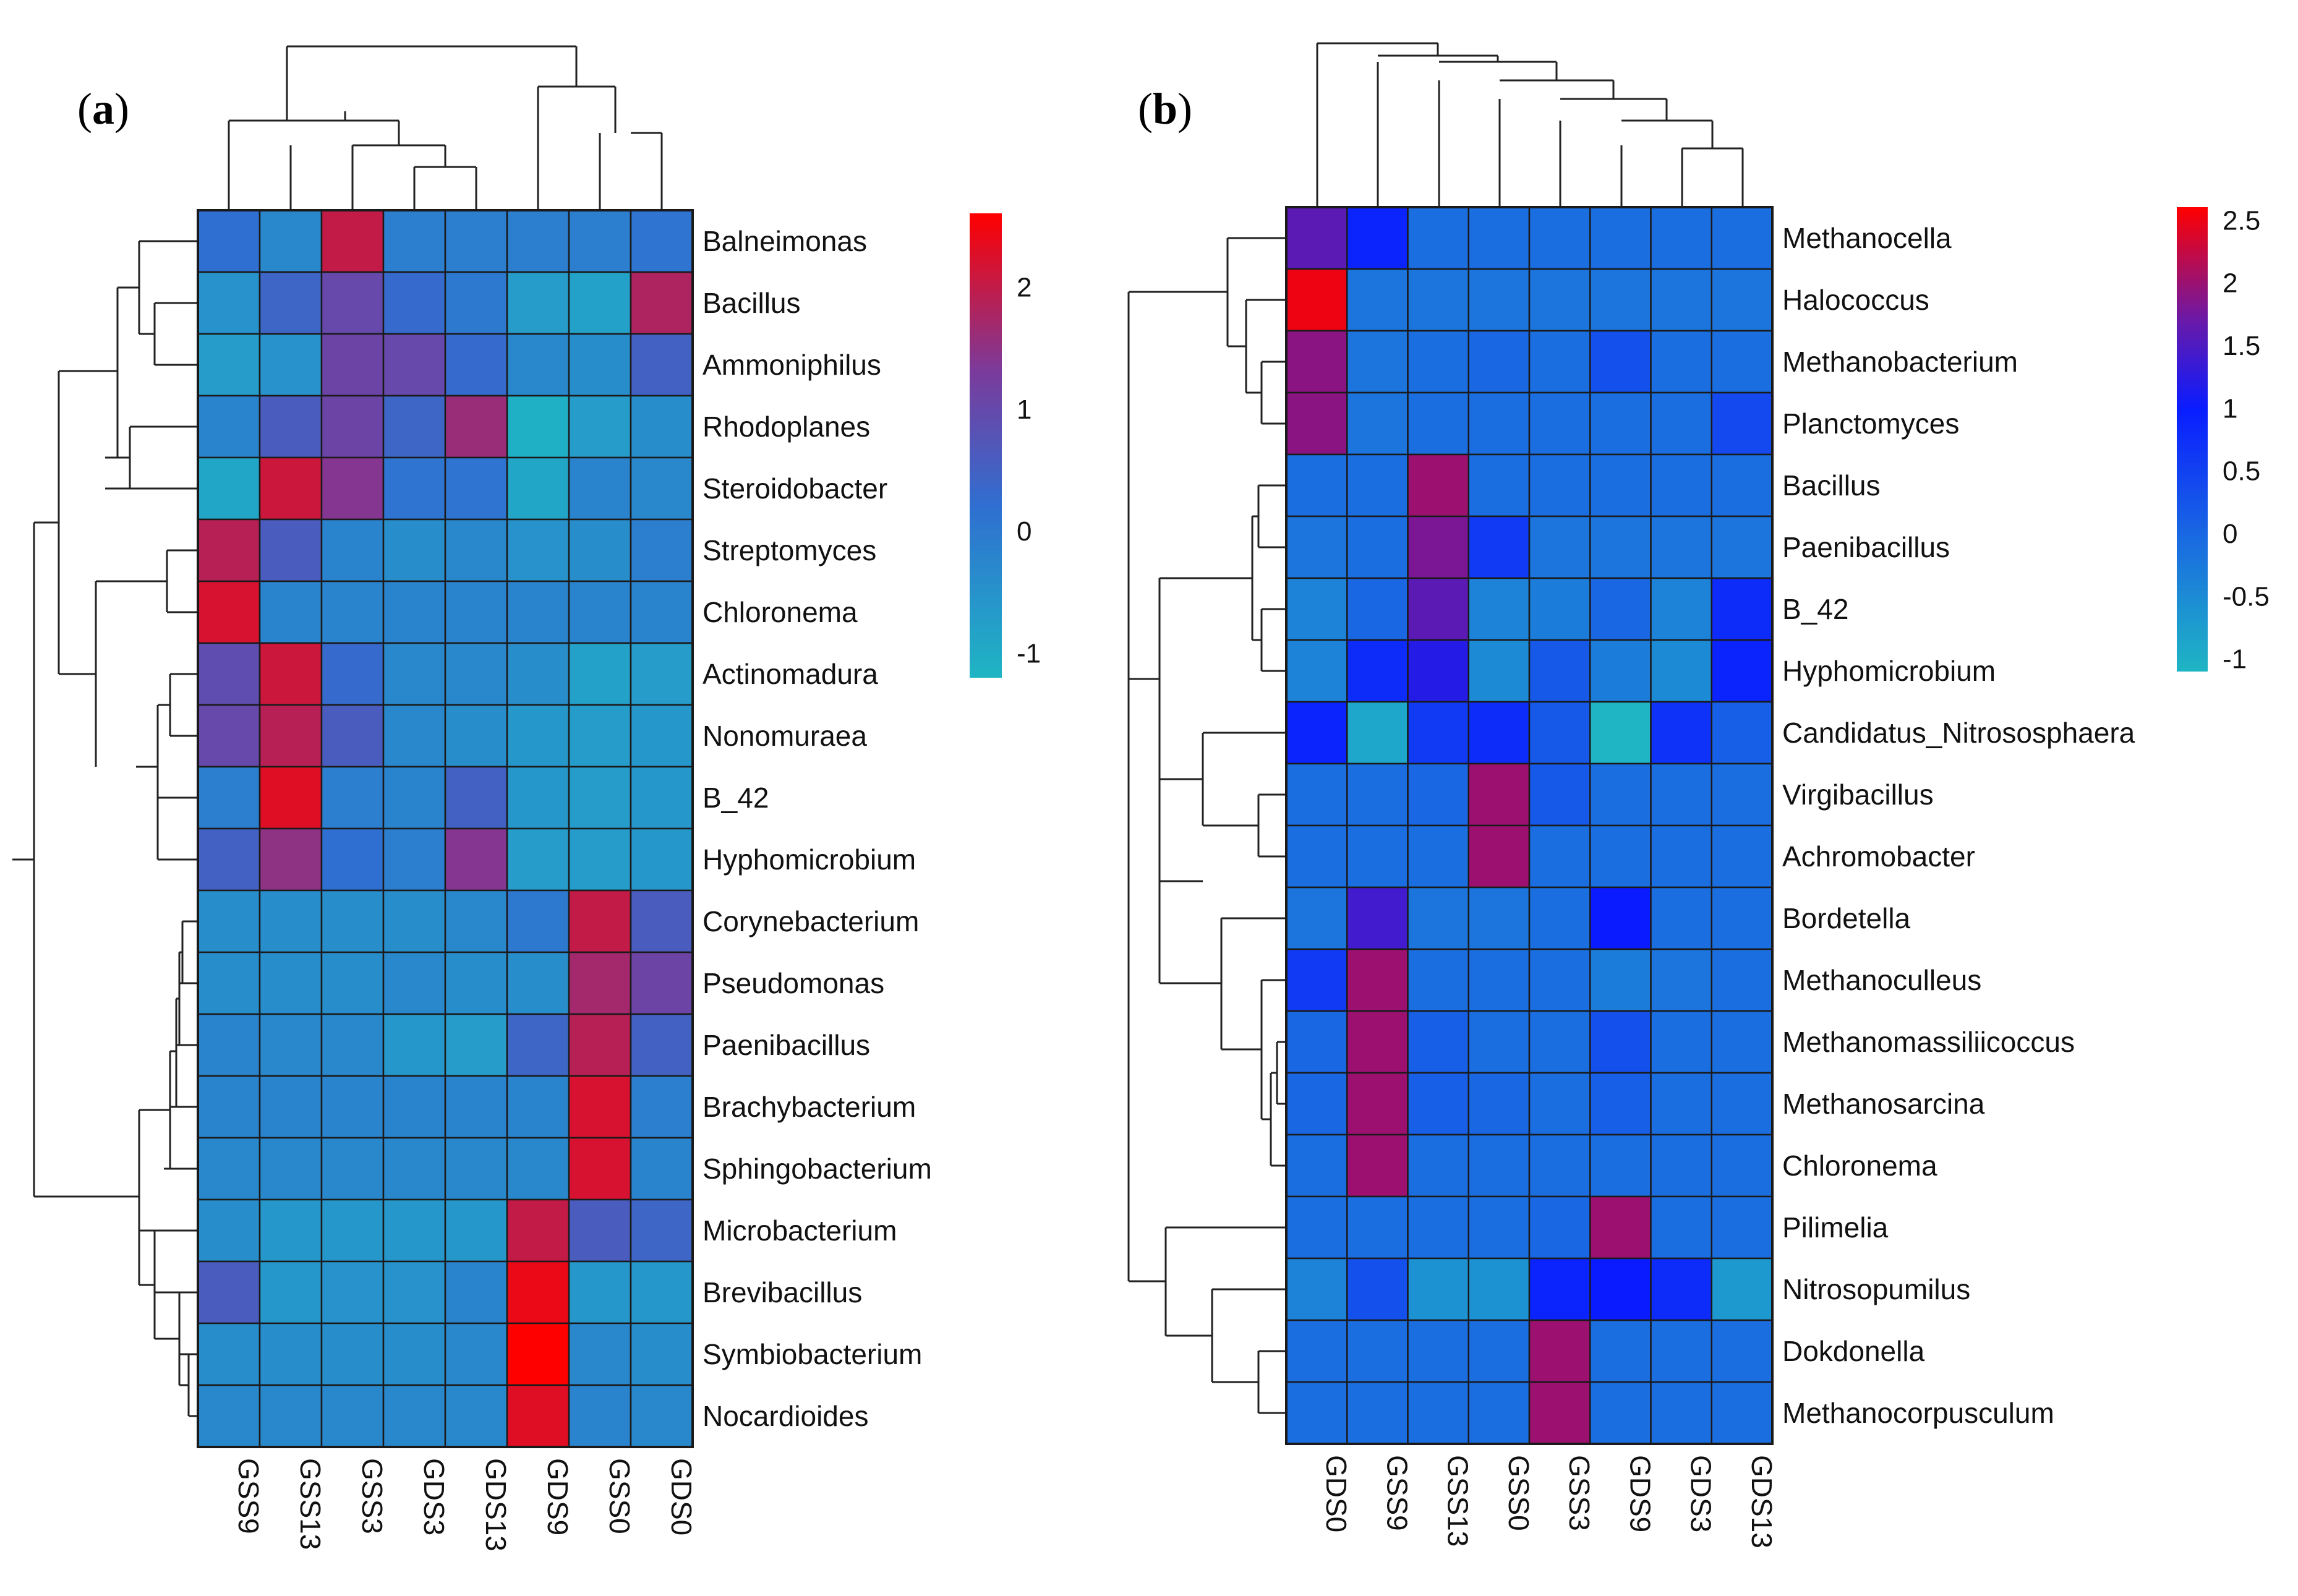  What do you see at coordinates (1029, 654) in the screenshot?
I see `colorbar-tick-label: -1` at bounding box center [1029, 654].